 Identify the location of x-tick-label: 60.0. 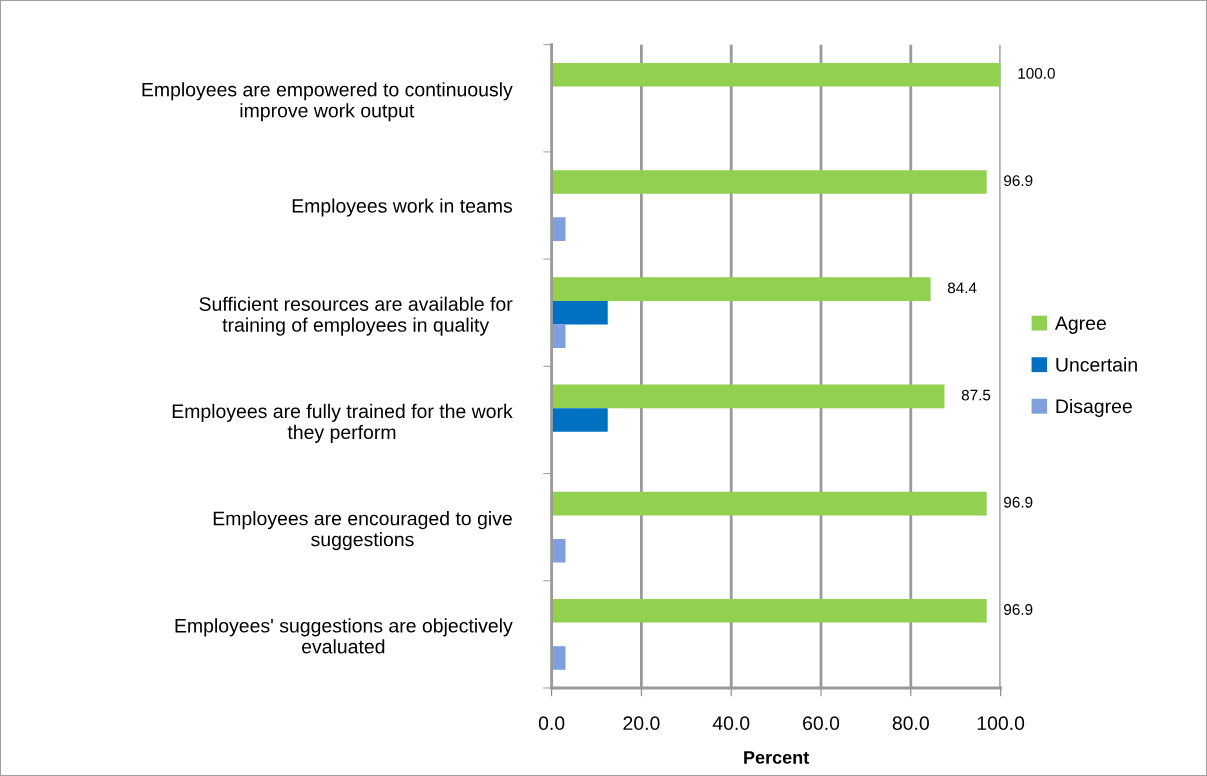
(821, 723).